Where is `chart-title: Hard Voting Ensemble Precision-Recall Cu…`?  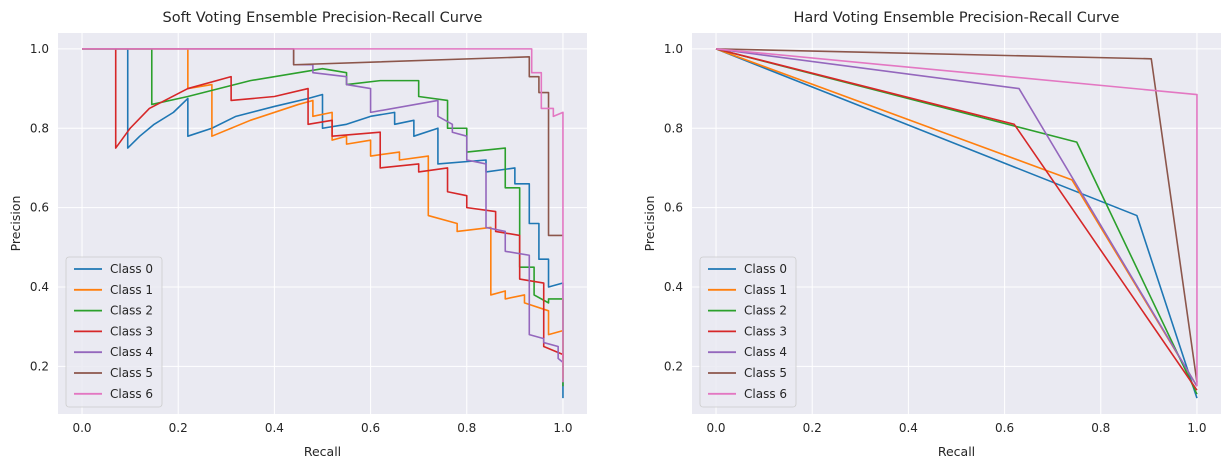 chart-title: Hard Voting Ensemble Precision-Recall Cu… is located at coordinates (957, 18).